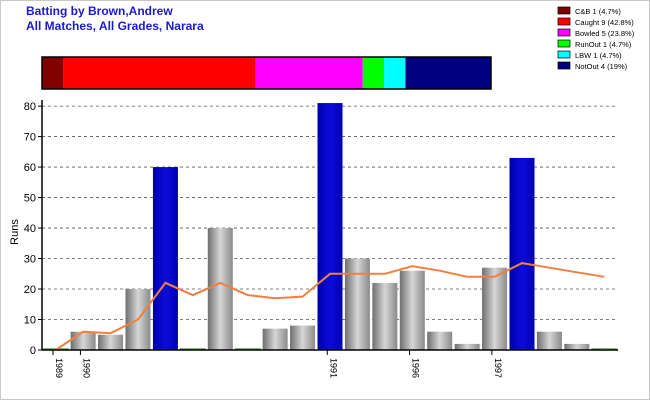 The image size is (650, 400). What do you see at coordinates (598, 55) in the screenshot?
I see `legend-label: LBW 1 (4.7%)` at bounding box center [598, 55].